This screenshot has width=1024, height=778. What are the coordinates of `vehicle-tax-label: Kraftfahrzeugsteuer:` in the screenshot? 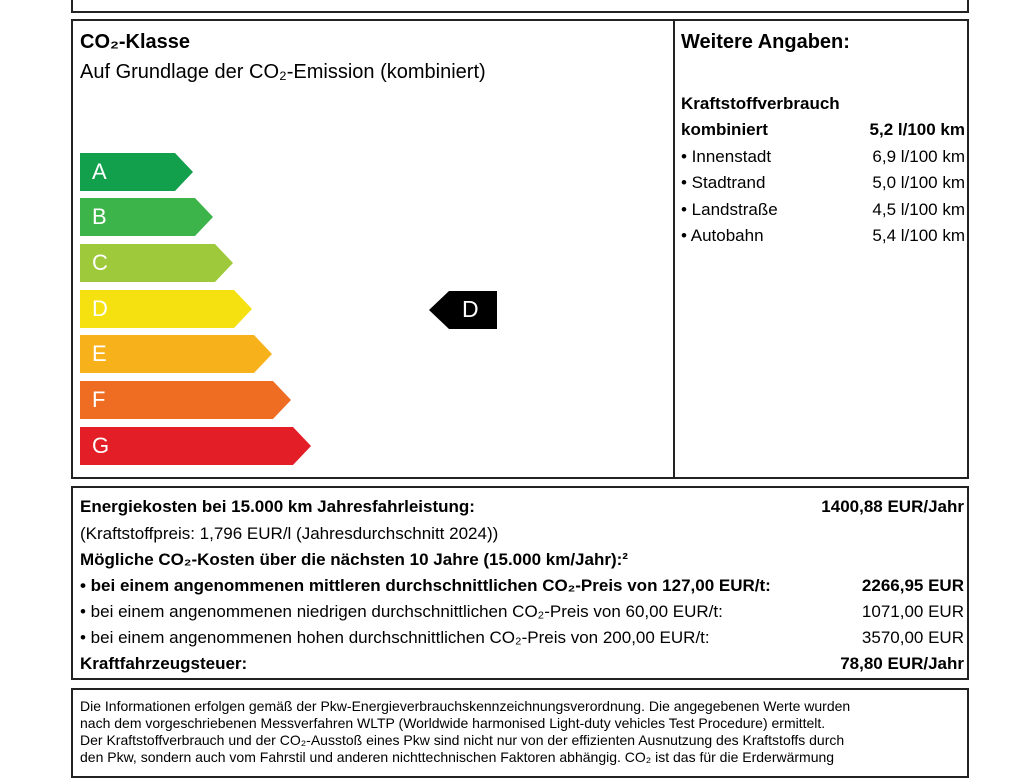 It's located at (164, 663).